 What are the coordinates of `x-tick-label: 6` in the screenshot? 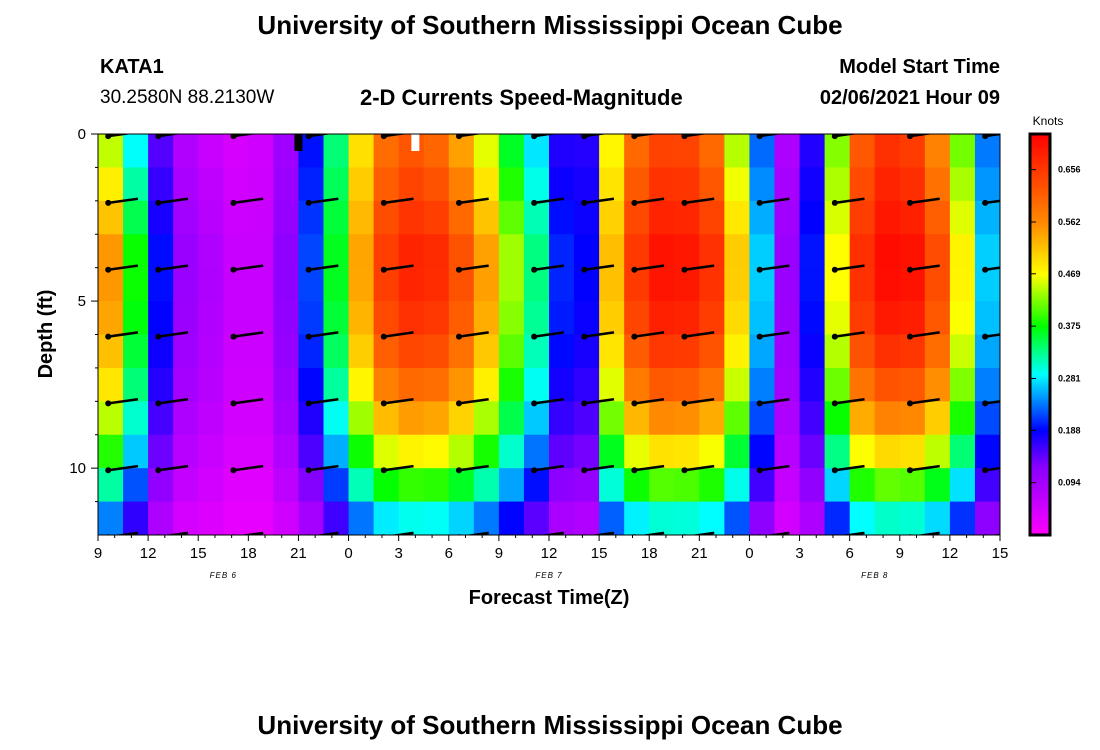 It's located at (449, 553).